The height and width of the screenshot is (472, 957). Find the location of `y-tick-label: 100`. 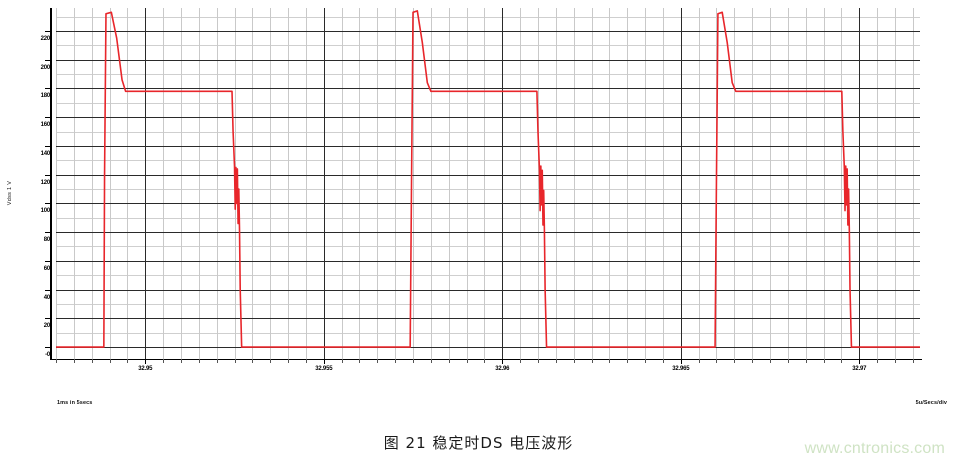

y-tick-label: 100 is located at coordinates (45, 211).